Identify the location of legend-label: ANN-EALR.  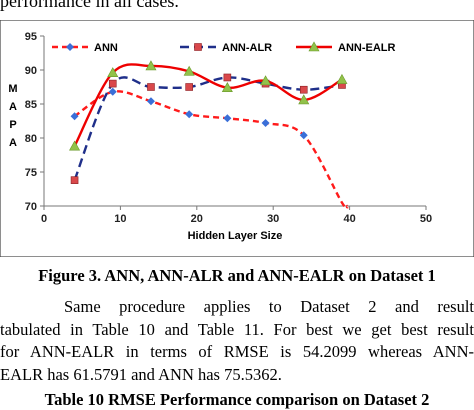
(366, 48).